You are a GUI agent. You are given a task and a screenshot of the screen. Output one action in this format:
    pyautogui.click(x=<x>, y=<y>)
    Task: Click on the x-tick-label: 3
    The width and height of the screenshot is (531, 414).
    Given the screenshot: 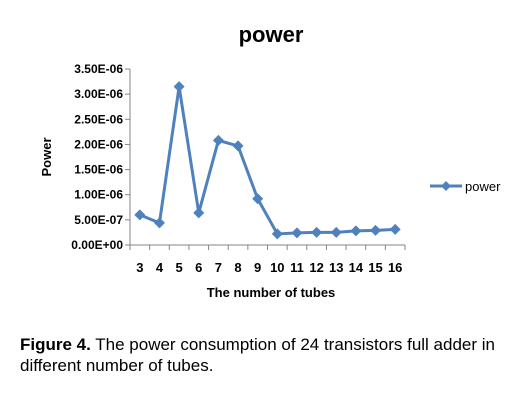 What is the action you would take?
    pyautogui.click(x=139, y=267)
    